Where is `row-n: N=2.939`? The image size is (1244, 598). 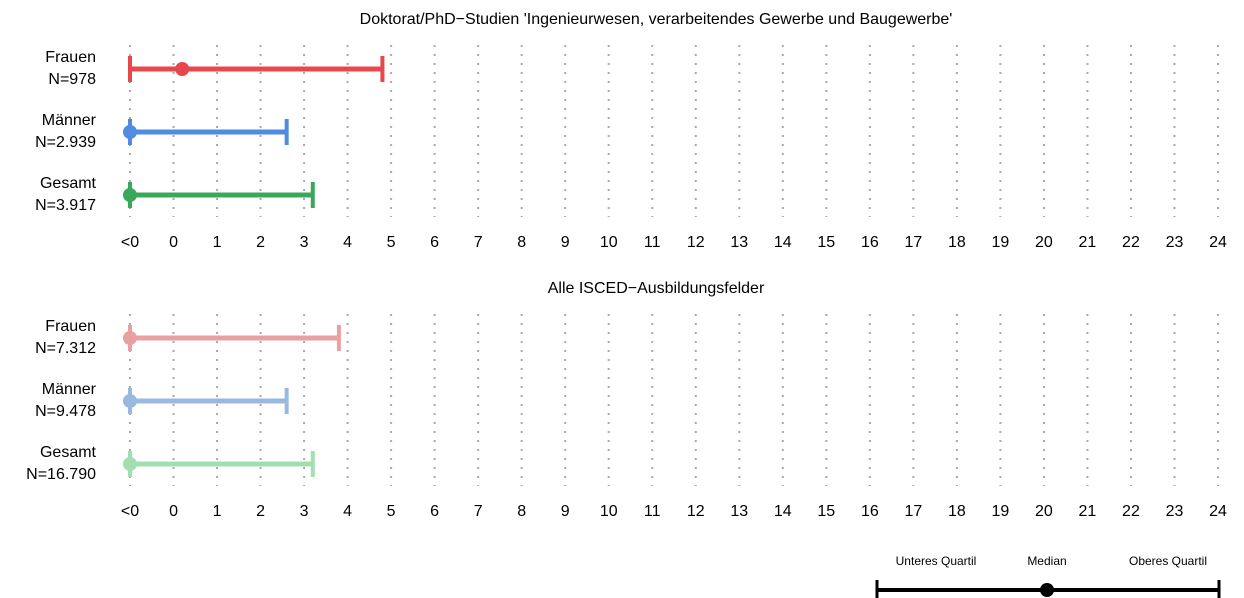 row-n: N=2.939 is located at coordinates (65, 142).